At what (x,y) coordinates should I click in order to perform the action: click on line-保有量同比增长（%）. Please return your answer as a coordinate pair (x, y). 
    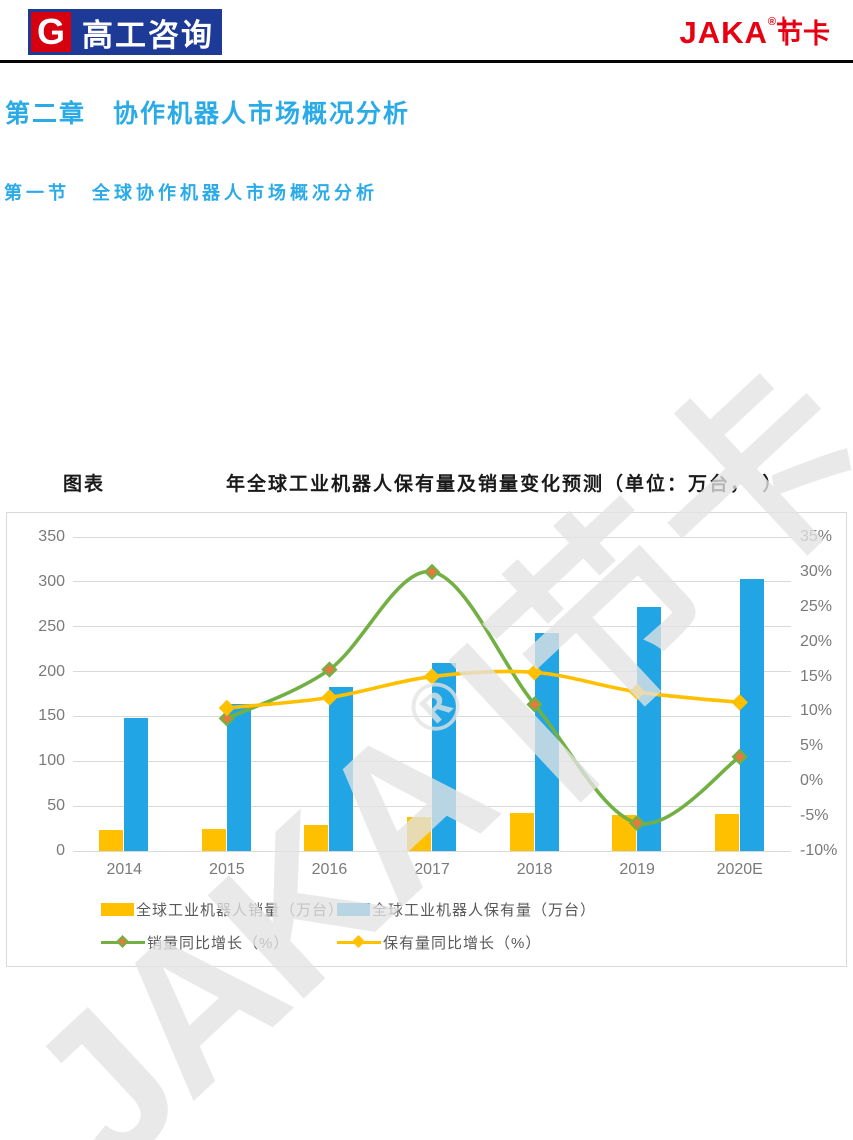
    Looking at the image, I should click on (483, 689).